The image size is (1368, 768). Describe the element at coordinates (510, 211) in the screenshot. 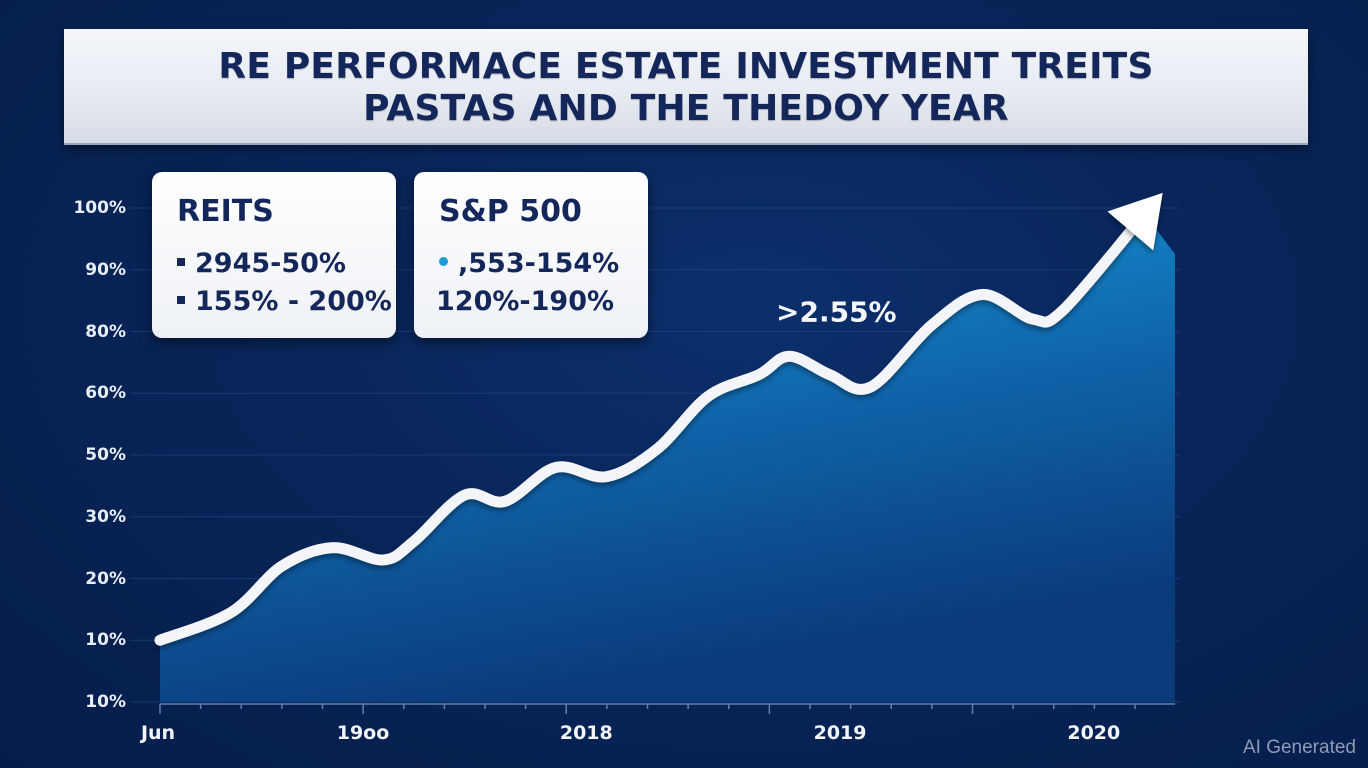

I see `legend-title-sp500: S&P 500` at that location.